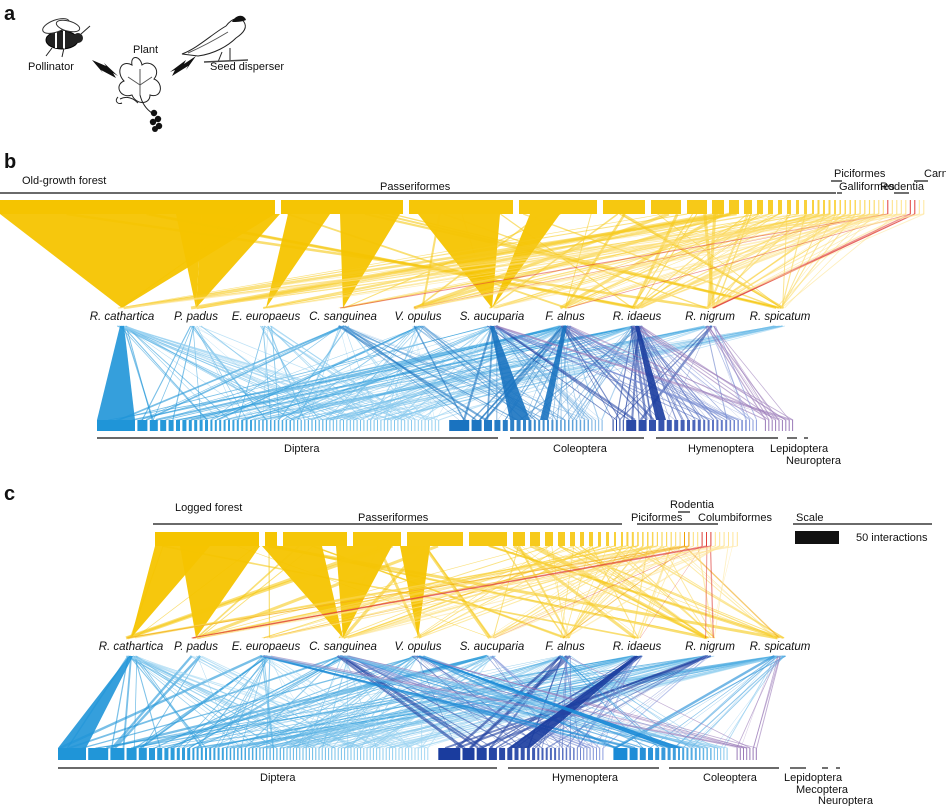 This screenshot has height=806, width=946. What do you see at coordinates (343, 647) in the screenshot?
I see `c-plant-label-3: C. sanguinea` at bounding box center [343, 647].